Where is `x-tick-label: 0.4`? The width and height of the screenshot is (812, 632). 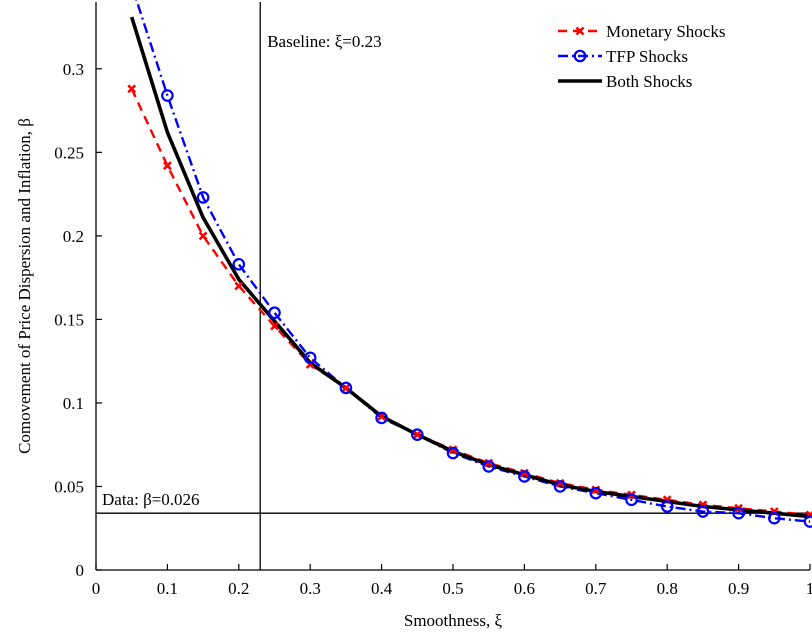
x-tick-label: 0.4 is located at coordinates (382, 588).